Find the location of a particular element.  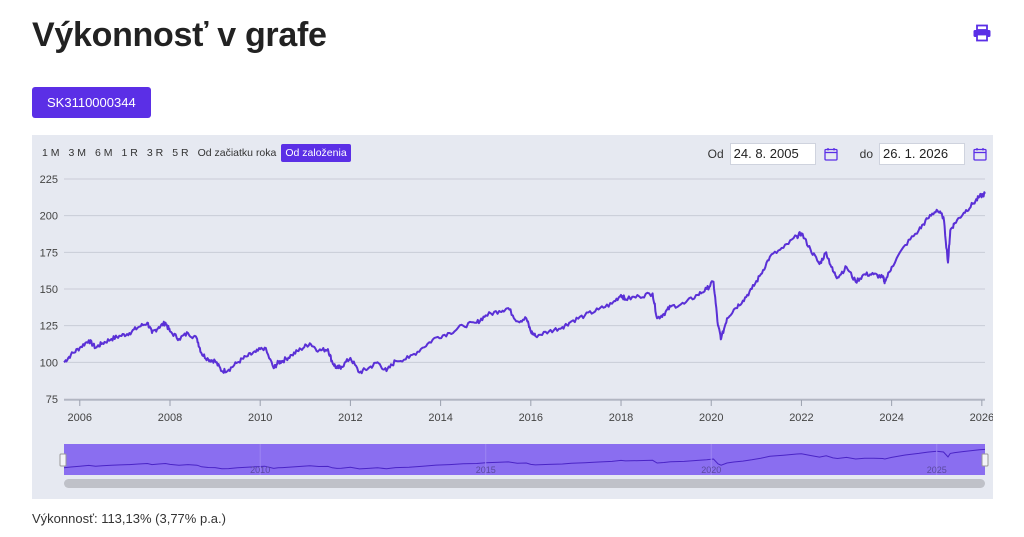

range-button-since-inception: Od založenia is located at coordinates (316, 153).